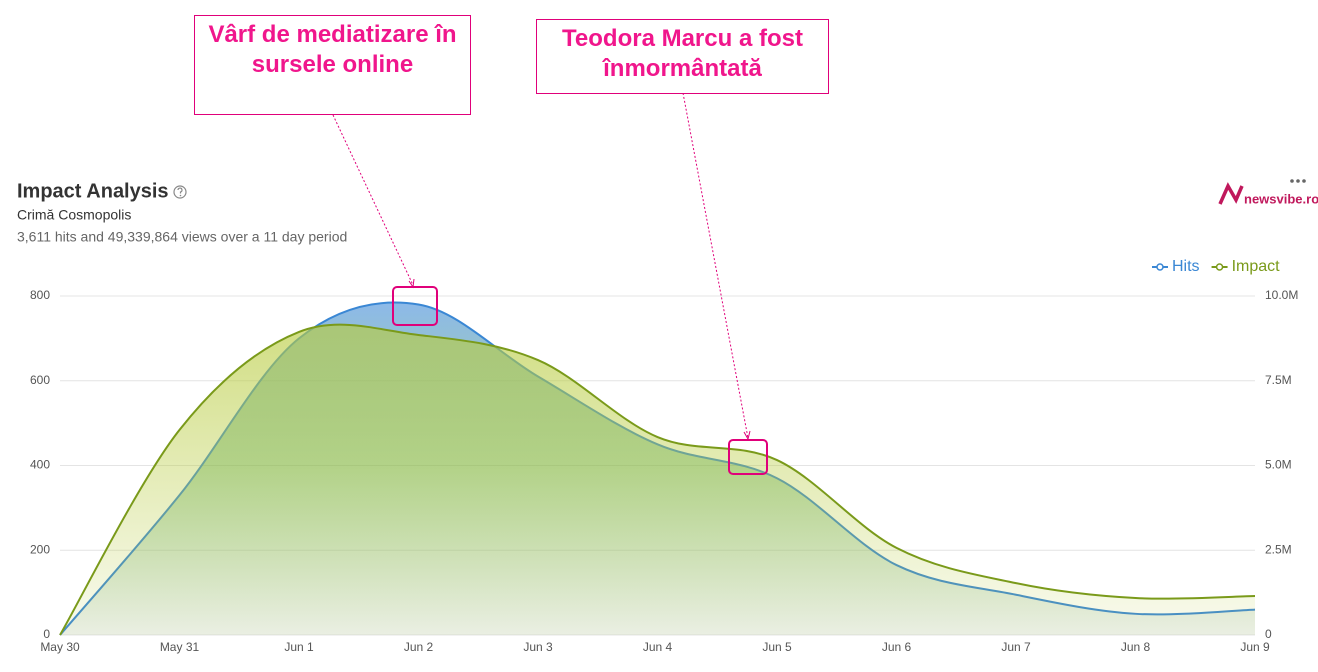 The image size is (1318, 672). Describe the element at coordinates (74, 215) in the screenshot. I see `subtitle: Crimă Cosmopolis` at that location.